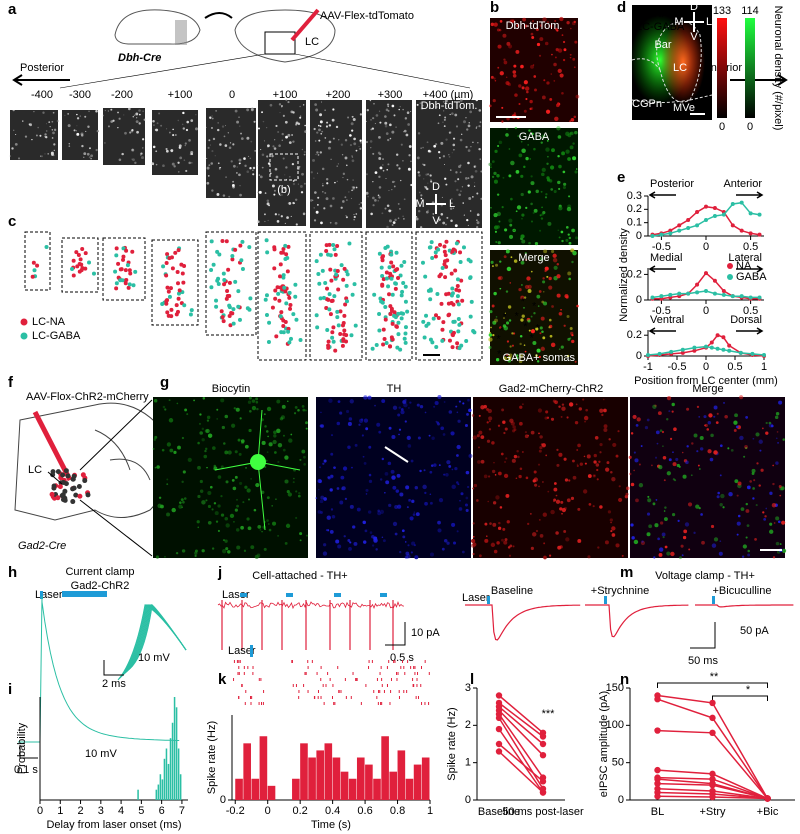  I want to click on legend-marker, so click(24, 322).